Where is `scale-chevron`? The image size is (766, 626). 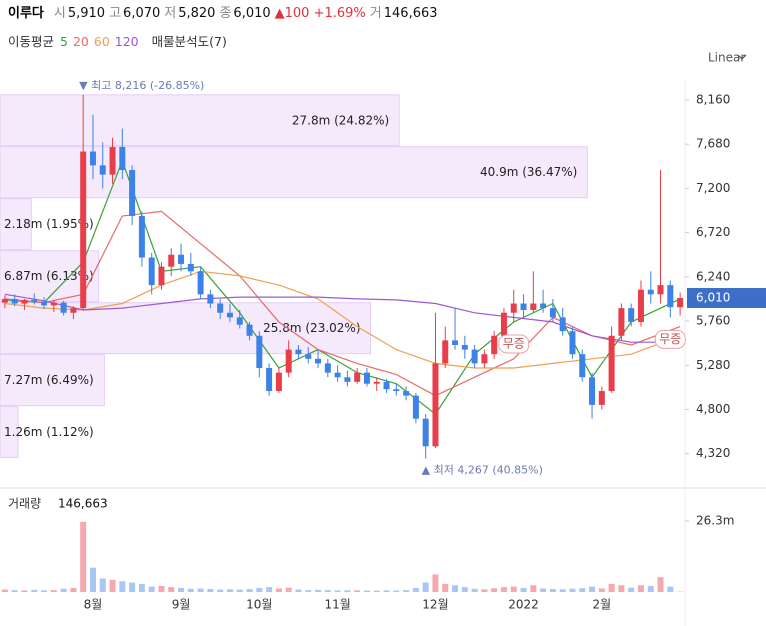
scale-chevron is located at coordinates (742, 57).